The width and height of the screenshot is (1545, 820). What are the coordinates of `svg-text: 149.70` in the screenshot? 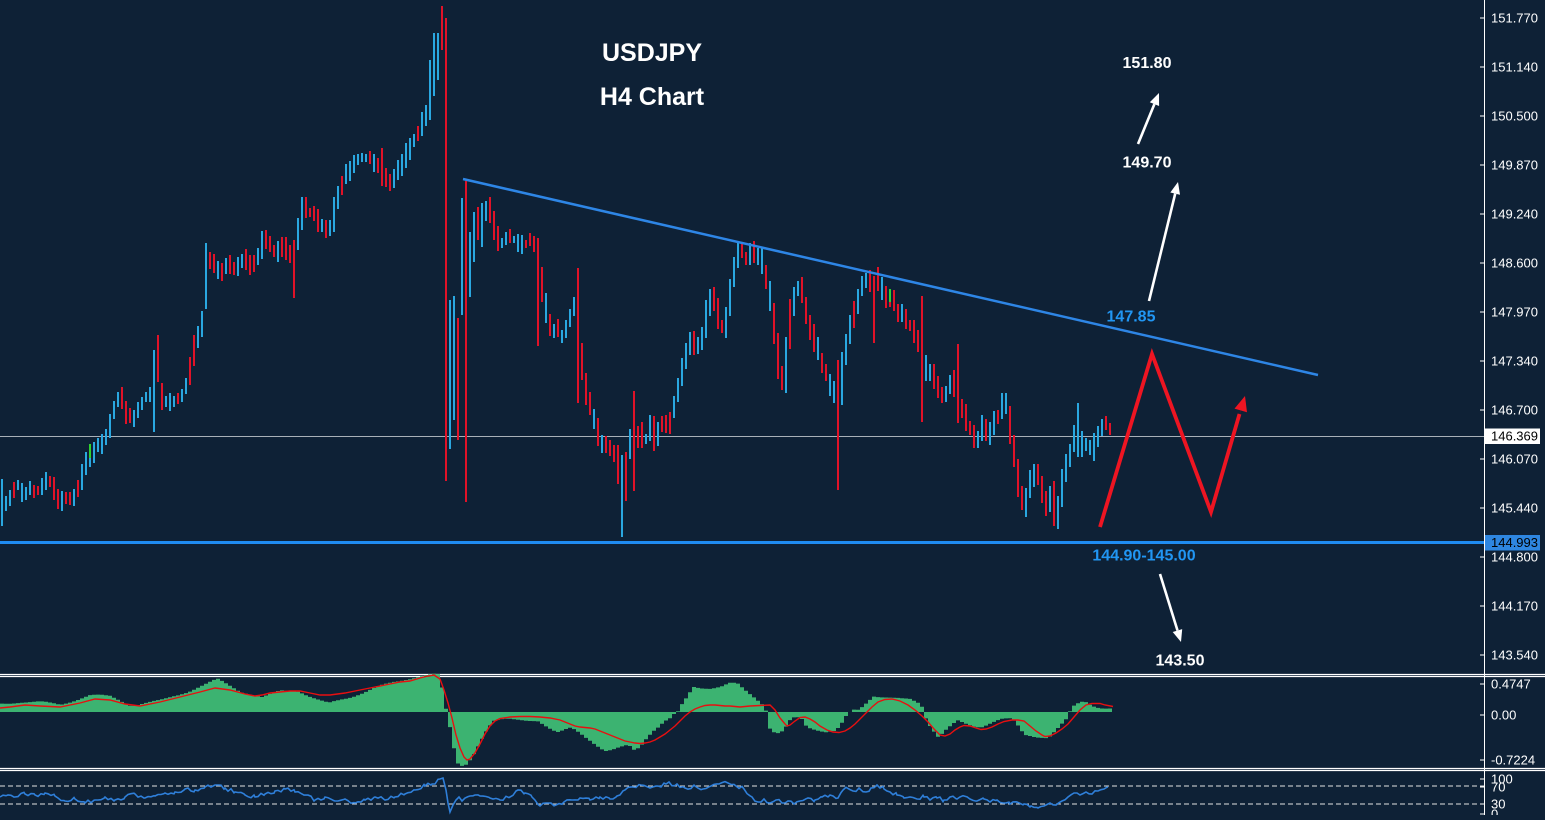 It's located at (1147, 163).